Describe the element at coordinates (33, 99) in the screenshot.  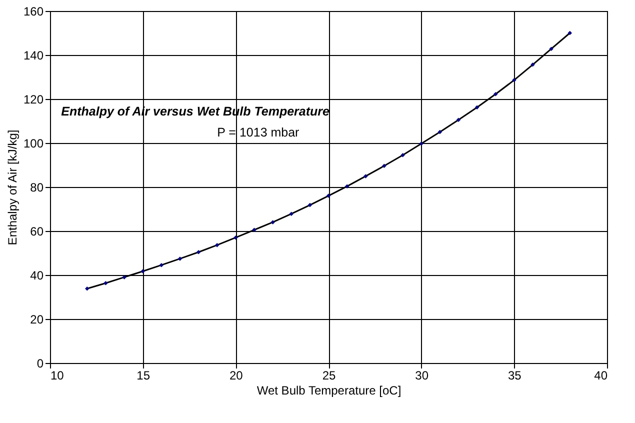
I see `y-tick-label: 120` at that location.